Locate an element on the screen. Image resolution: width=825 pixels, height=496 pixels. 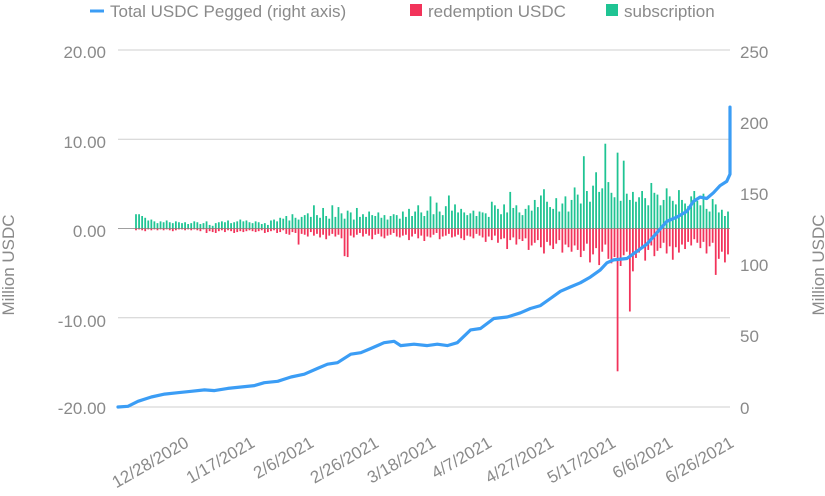
legend-swatch-redemption is located at coordinates (416, 10).